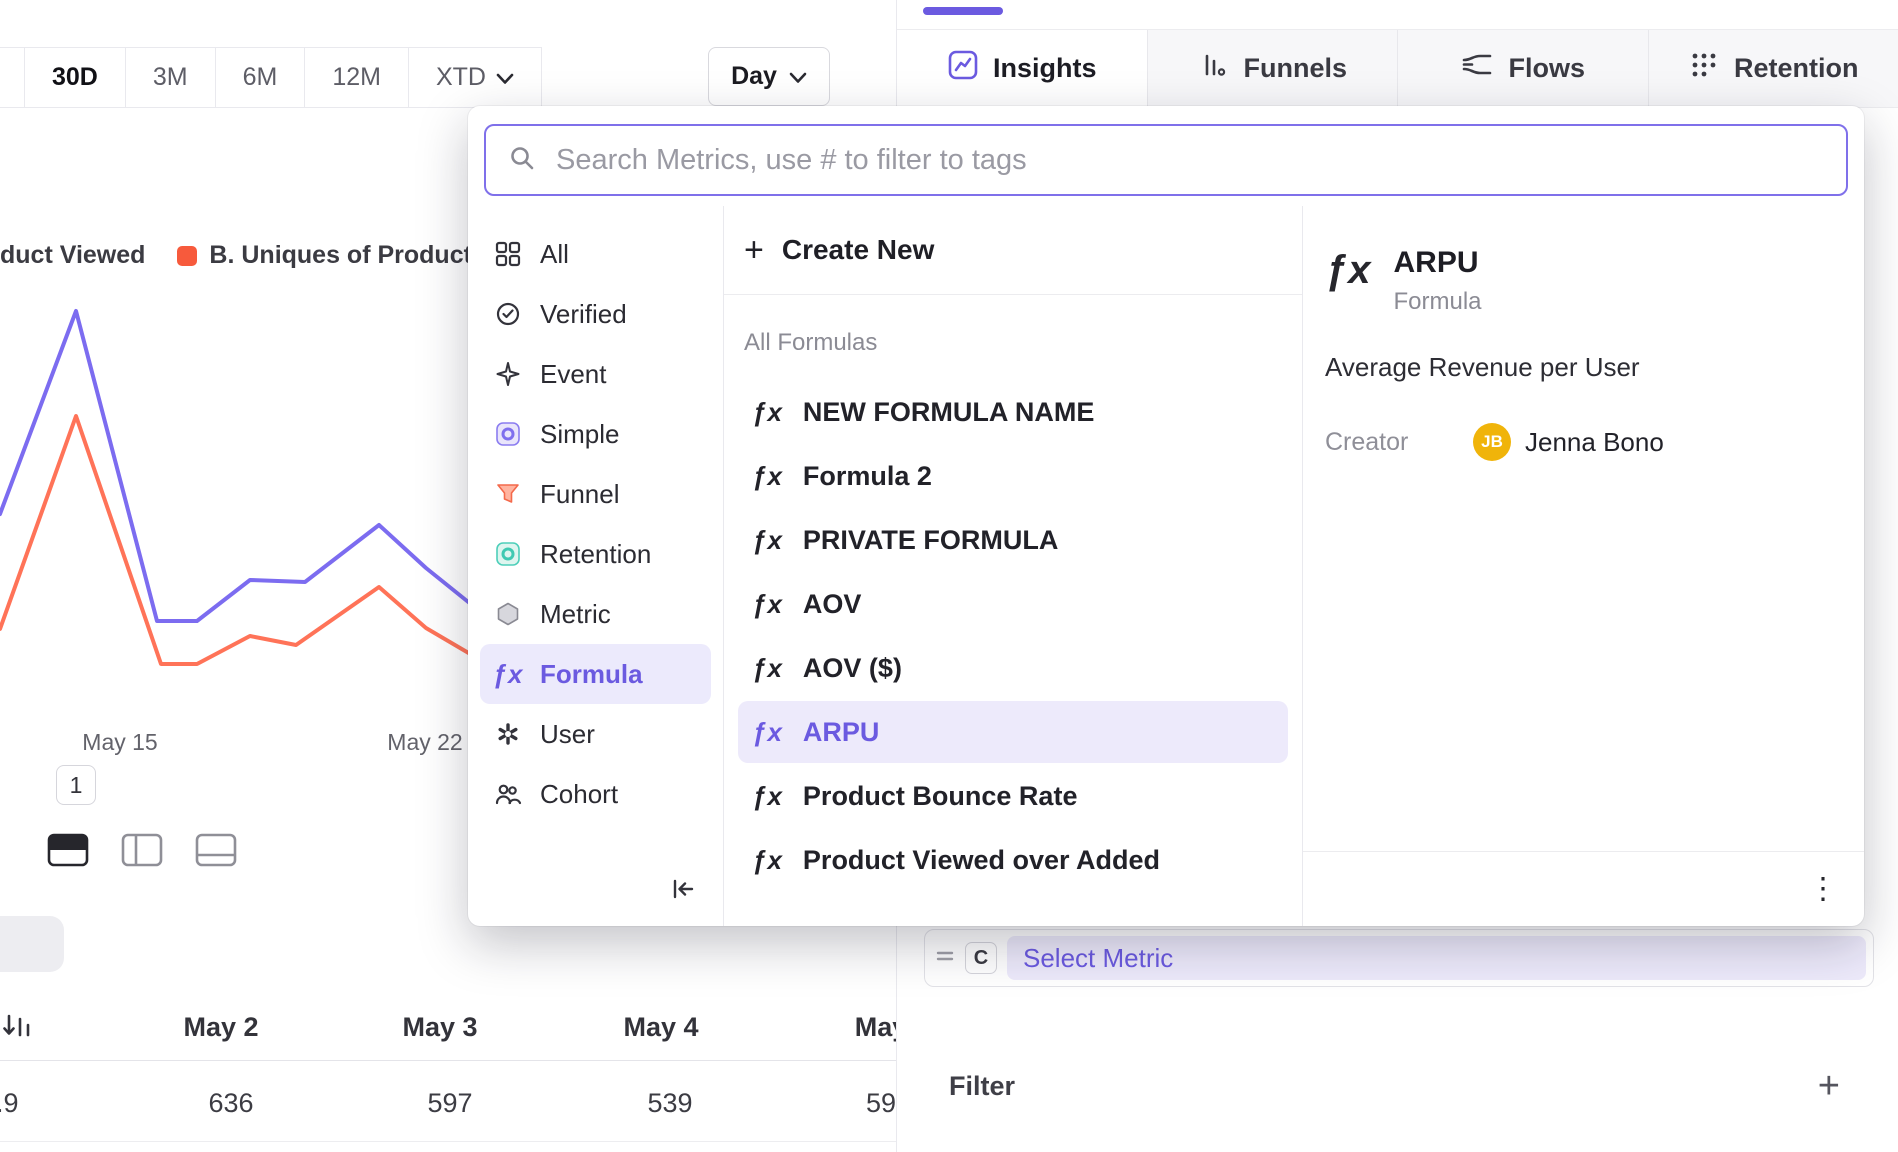 This screenshot has width=1898, height=1152. I want to click on legend-swatch-b, so click(187, 255).